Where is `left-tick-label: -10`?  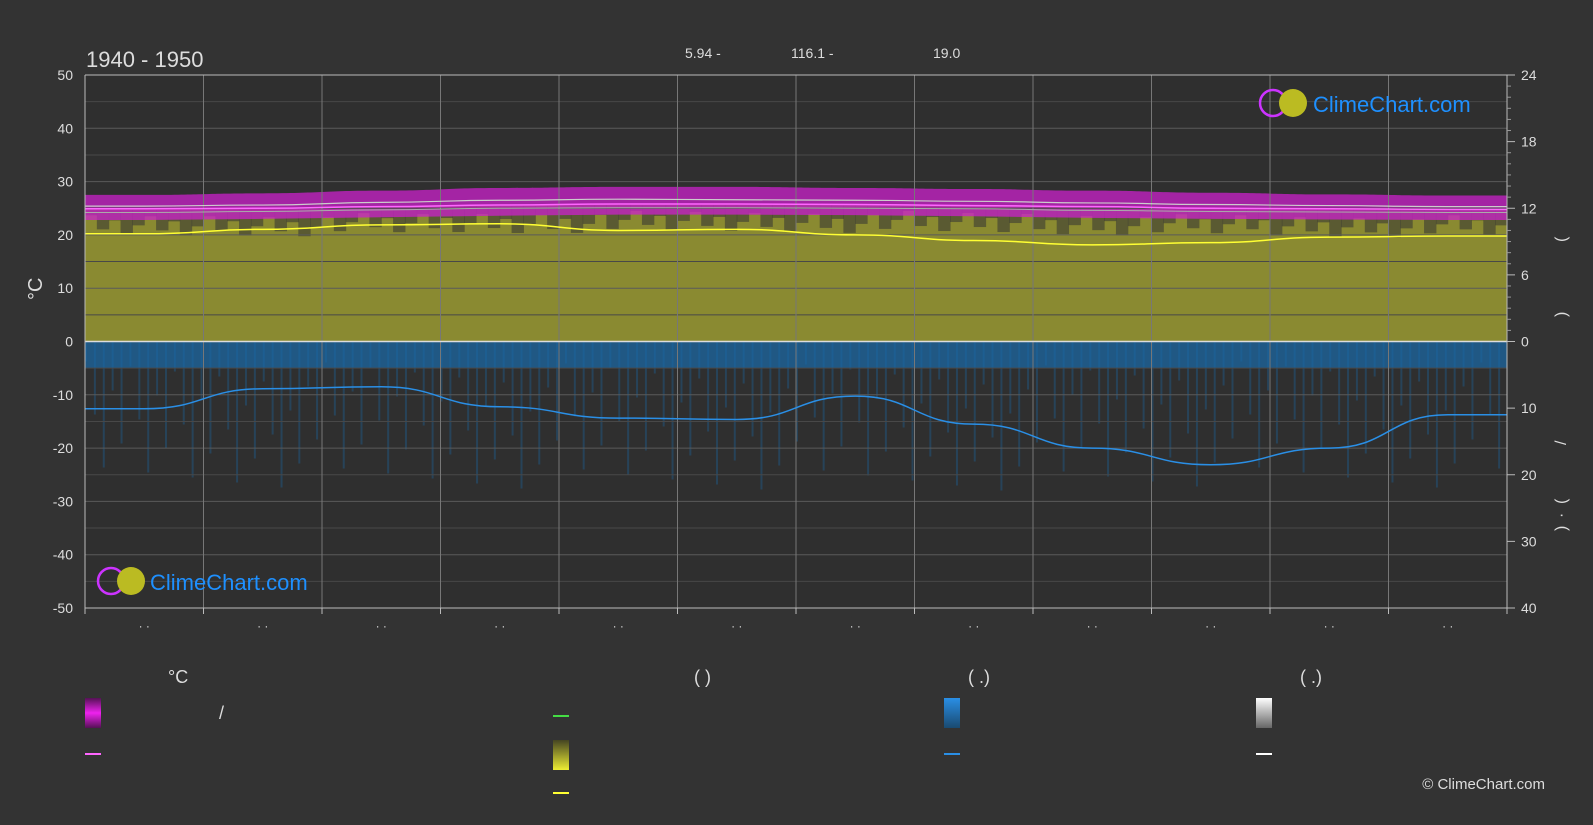
left-tick-label: -10 is located at coordinates (63, 395).